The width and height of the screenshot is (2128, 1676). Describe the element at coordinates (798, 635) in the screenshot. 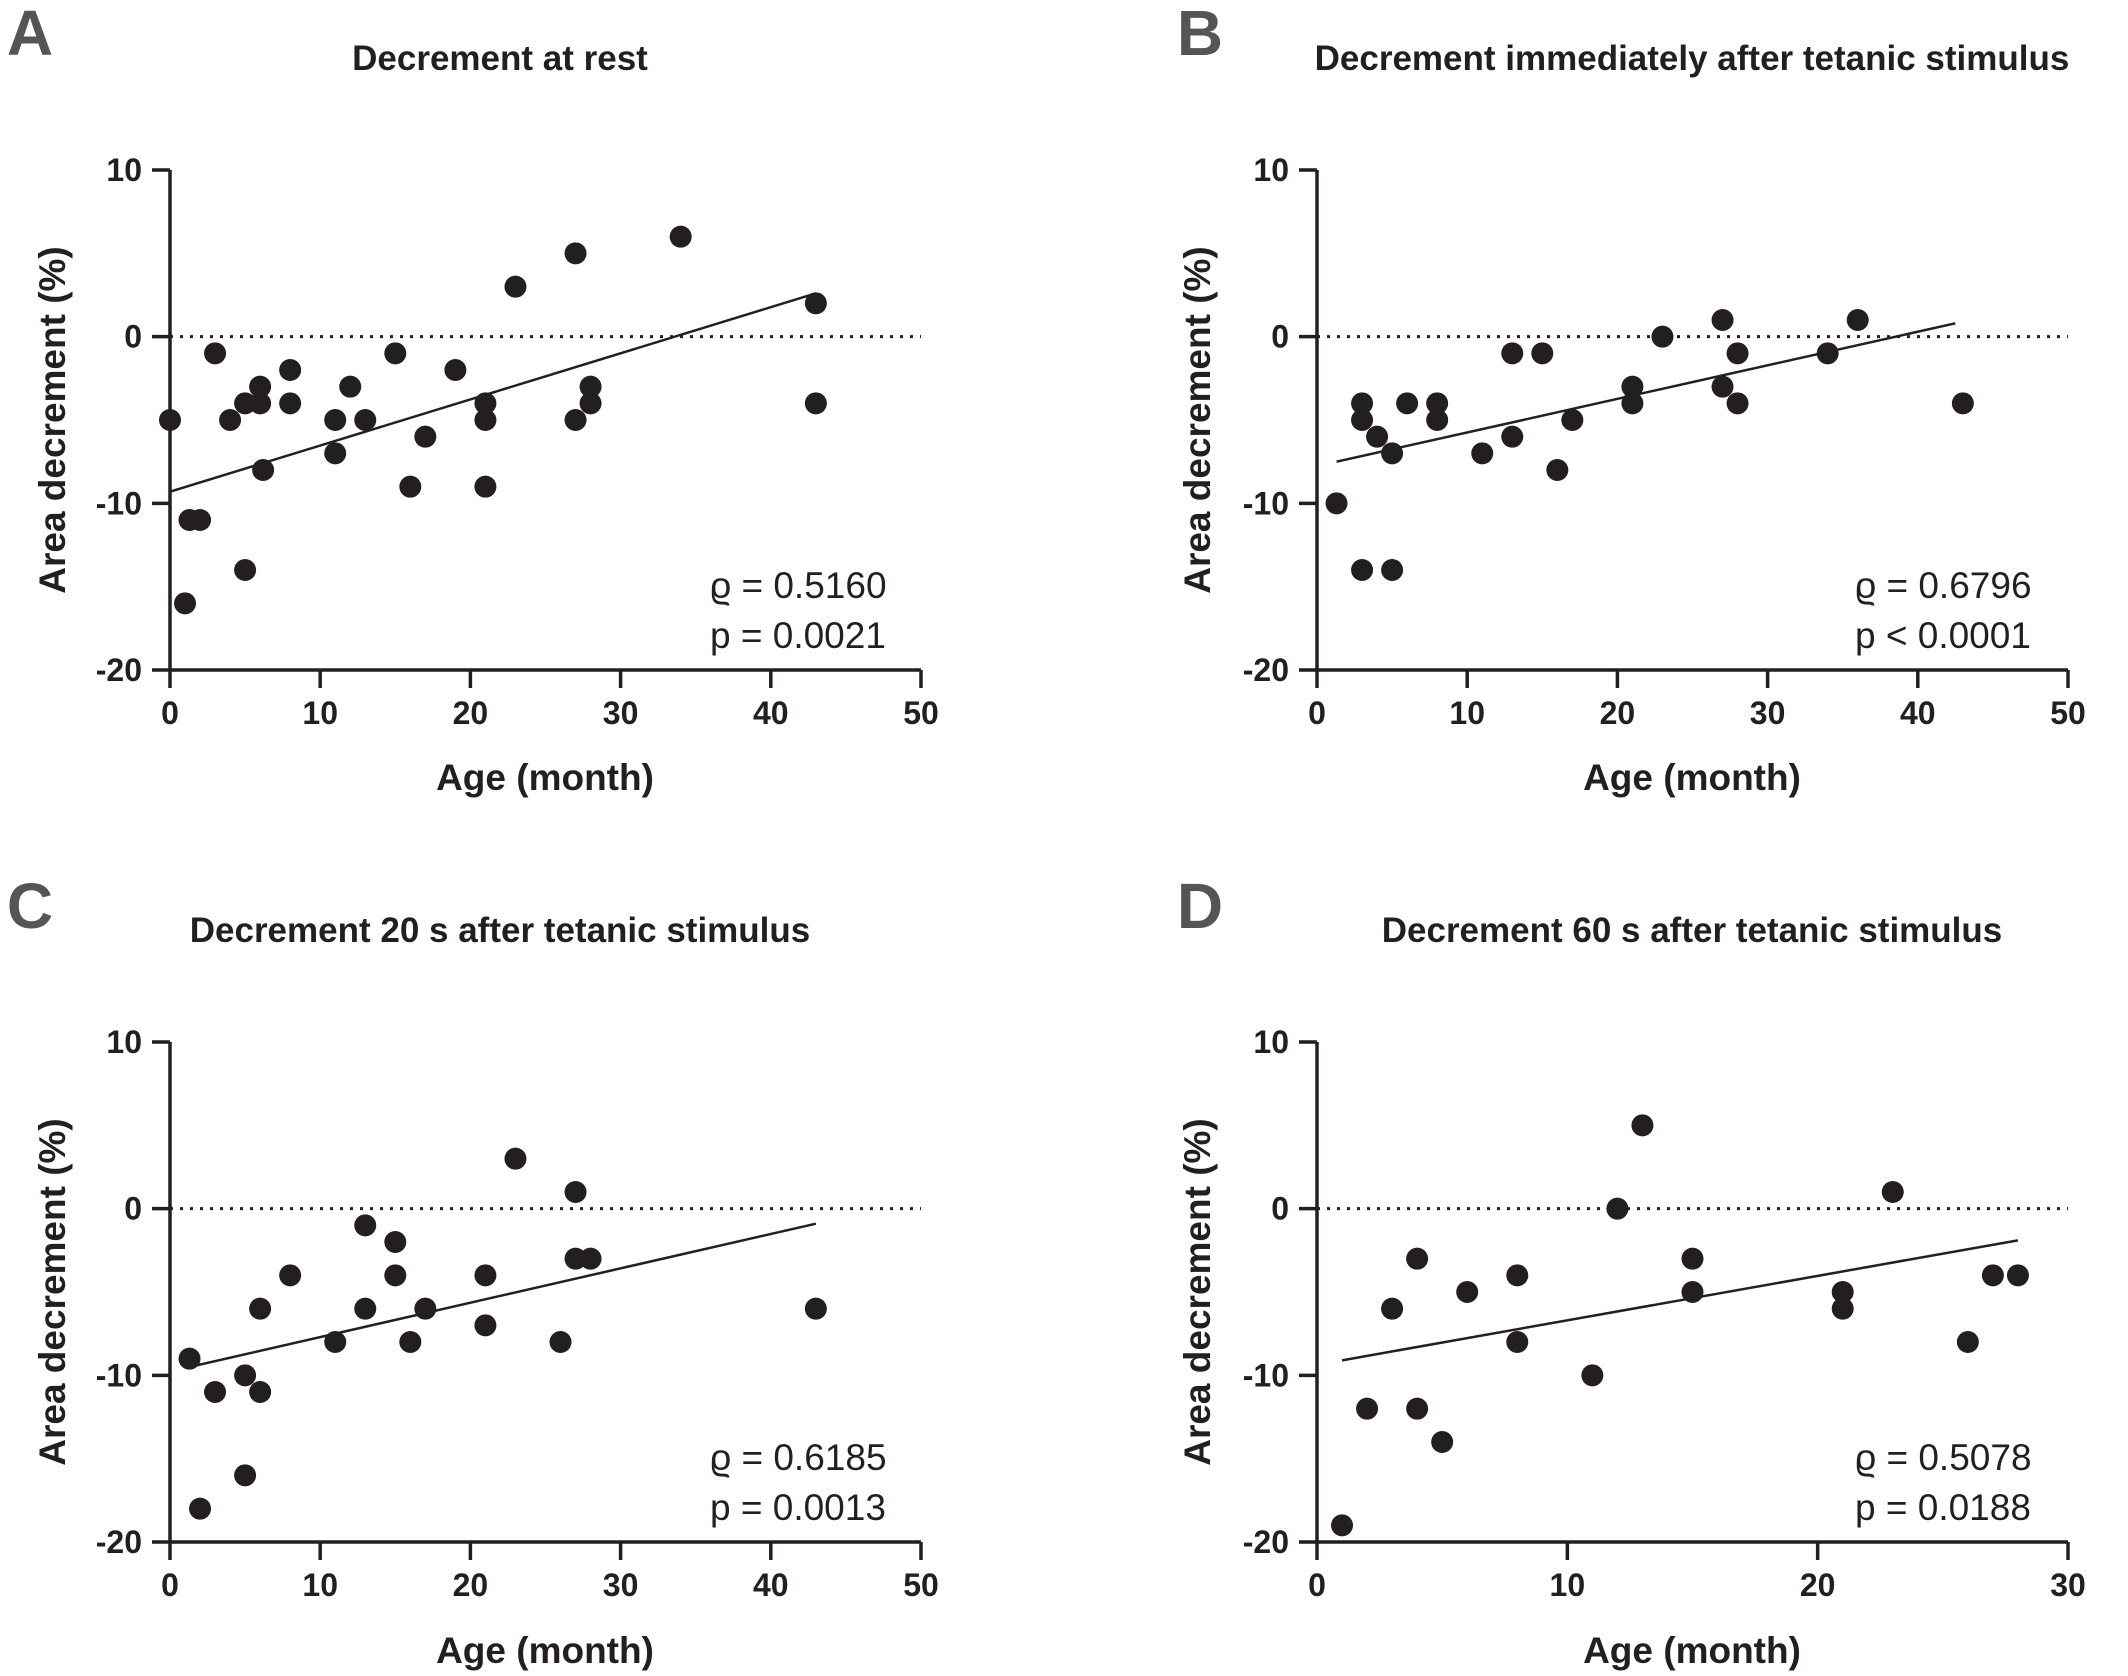

I see `p-value: p = 0.0021` at that location.